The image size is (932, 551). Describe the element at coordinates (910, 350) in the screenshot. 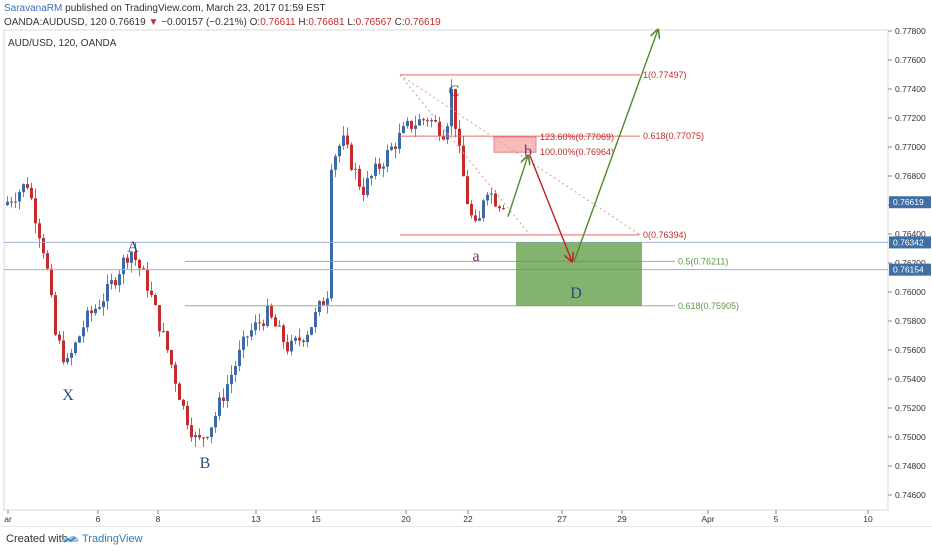

I see `y-tick-label: 0.75600` at that location.